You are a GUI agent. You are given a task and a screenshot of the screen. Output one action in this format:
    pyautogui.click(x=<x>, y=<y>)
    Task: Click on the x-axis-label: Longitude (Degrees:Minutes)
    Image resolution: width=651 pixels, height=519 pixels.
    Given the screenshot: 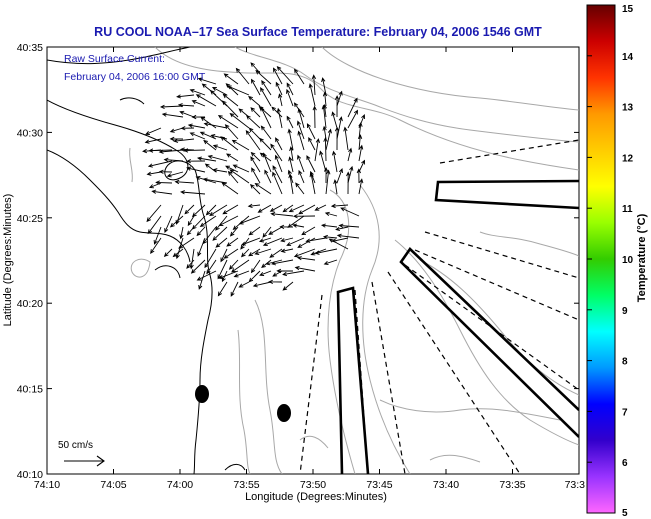 What is the action you would take?
    pyautogui.click(x=316, y=497)
    